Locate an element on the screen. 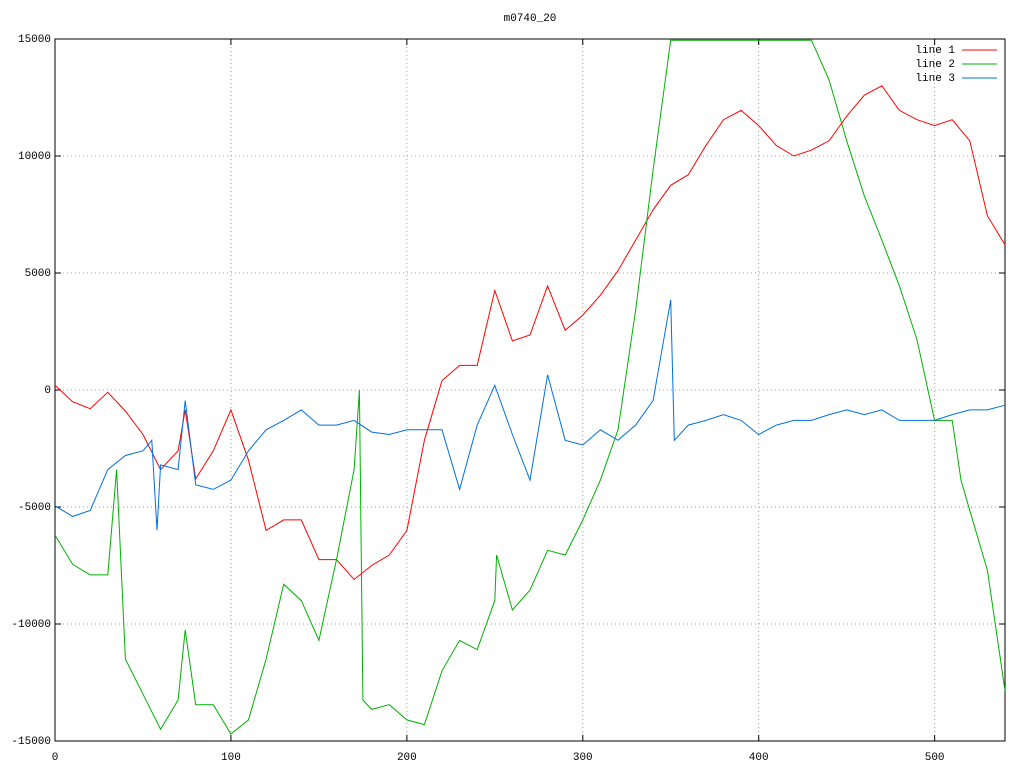  y-tick-label: -15000 is located at coordinates (31, 742).